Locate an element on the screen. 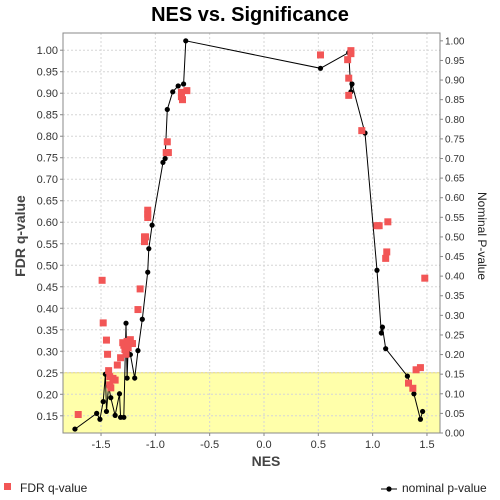 The width and height of the screenshot is (500, 500). y2-tick-label: 0.30 is located at coordinates (455, 316).